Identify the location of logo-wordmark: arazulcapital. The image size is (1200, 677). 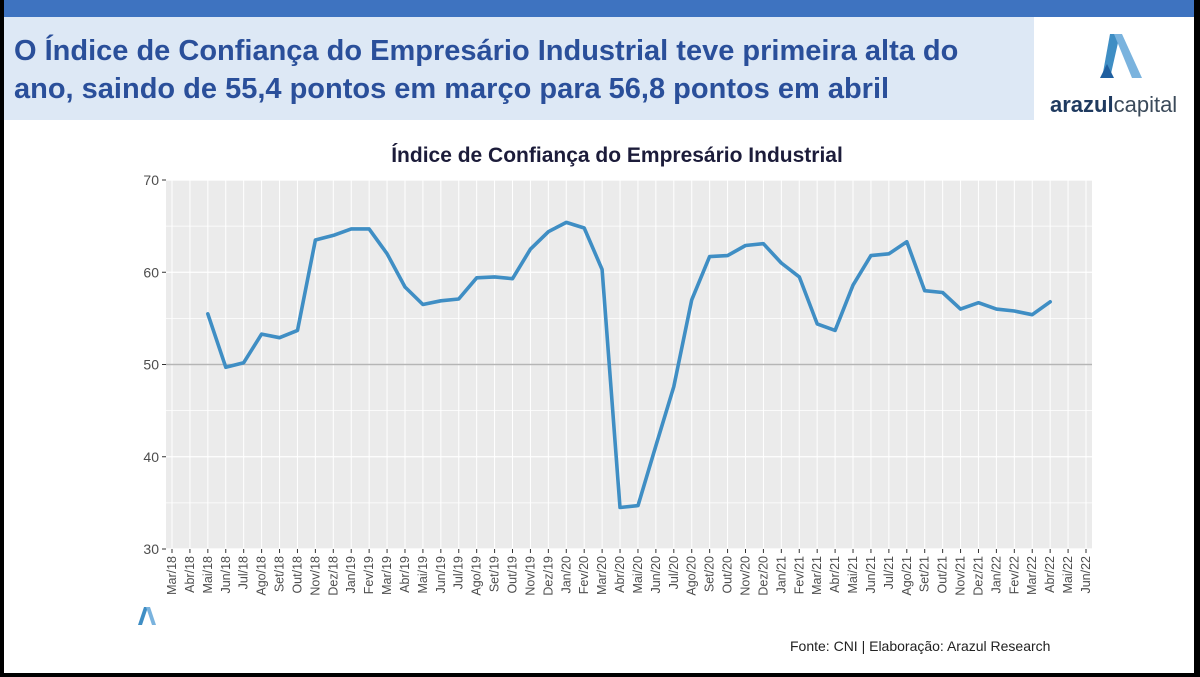
(1113, 105).